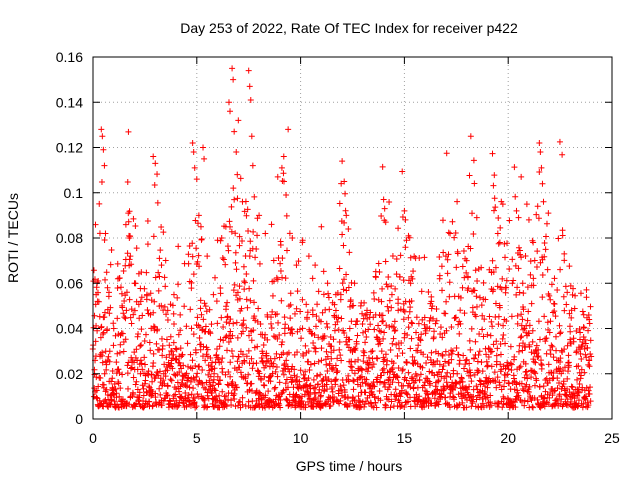 The width and height of the screenshot is (640, 480). What do you see at coordinates (69, 329) in the screenshot?
I see `y-tick-label: 0.04` at bounding box center [69, 329].